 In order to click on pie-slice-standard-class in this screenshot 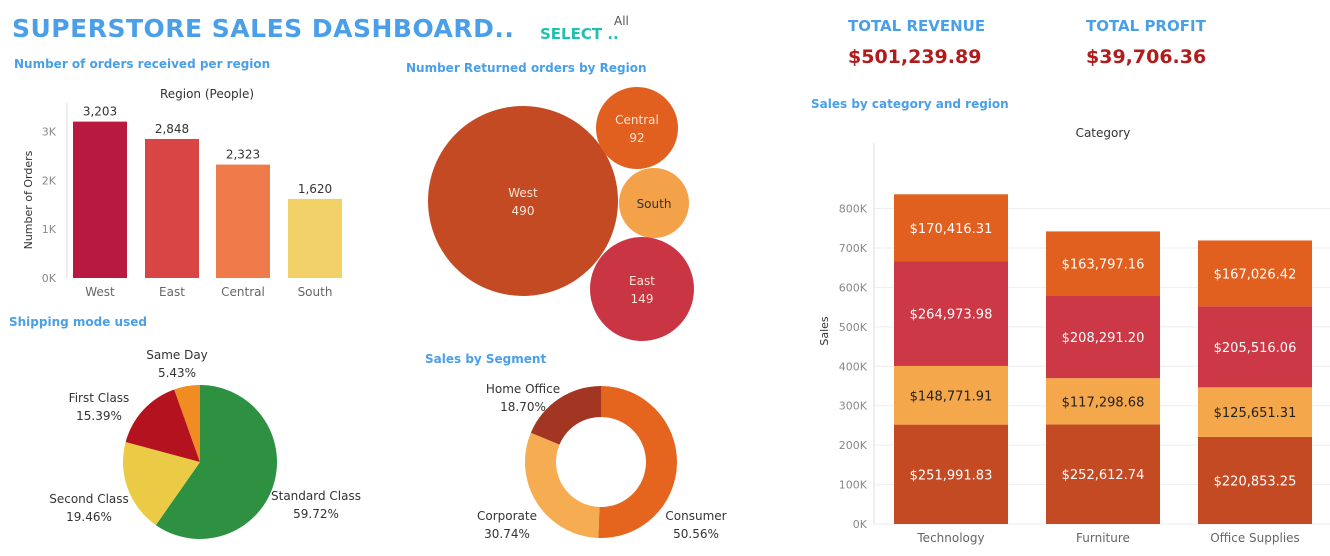, I will do `click(216, 462)`.